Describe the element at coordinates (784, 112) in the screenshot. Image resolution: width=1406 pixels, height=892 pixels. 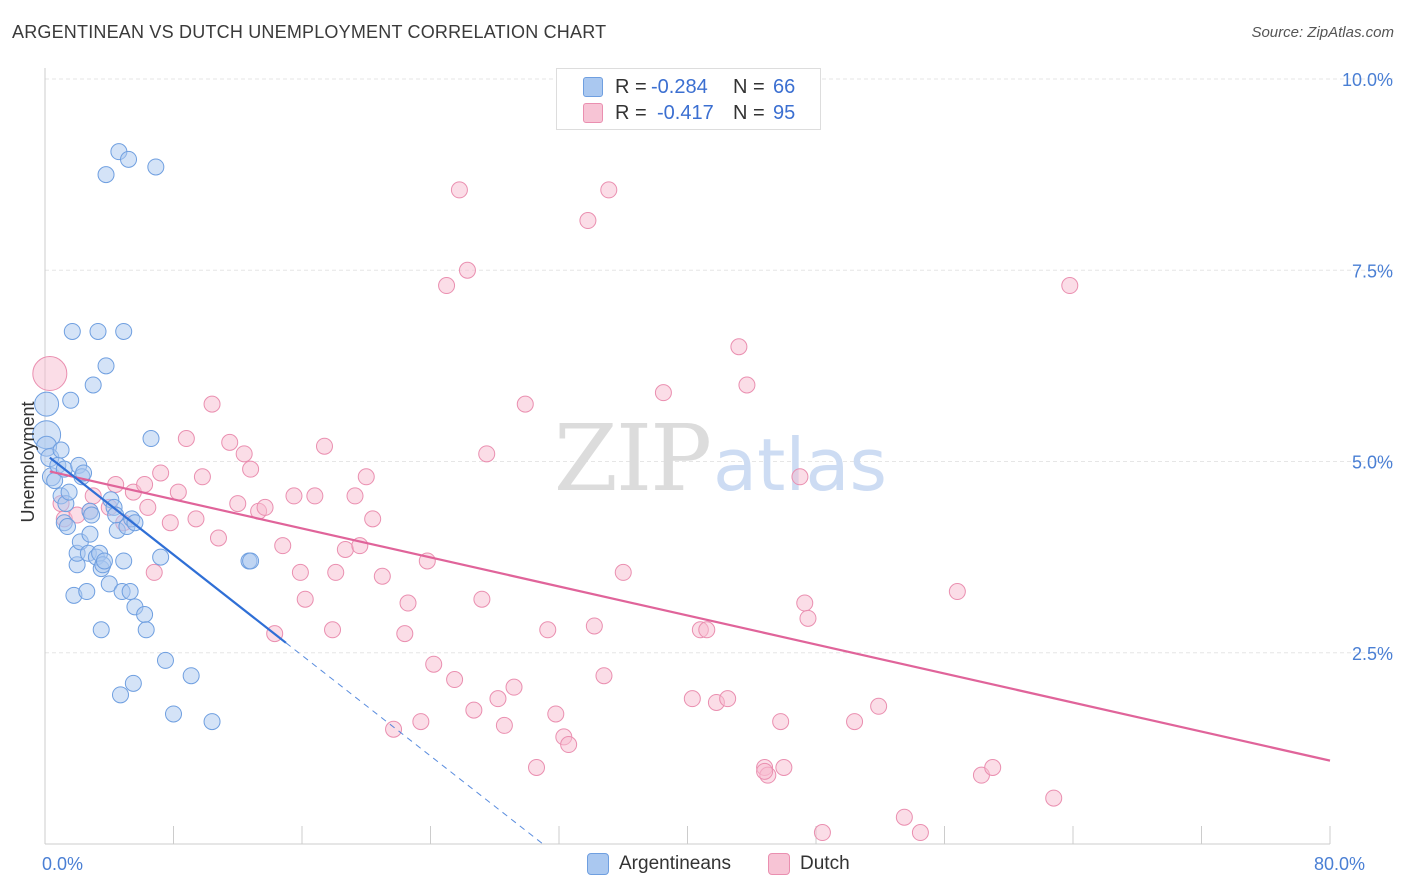
I see `n-value: 95` at that location.